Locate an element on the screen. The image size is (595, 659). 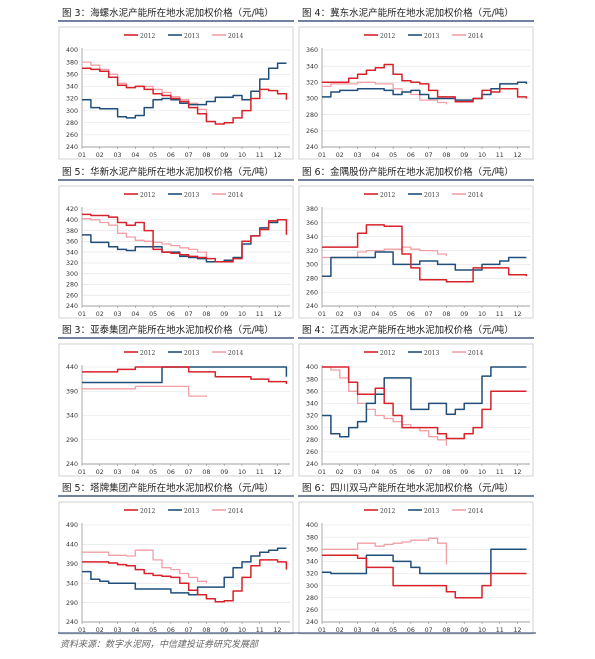
chart-title: 图 6：四川双马产能所在地水泥加权价格（元/吨） is located at coordinates (408, 488).